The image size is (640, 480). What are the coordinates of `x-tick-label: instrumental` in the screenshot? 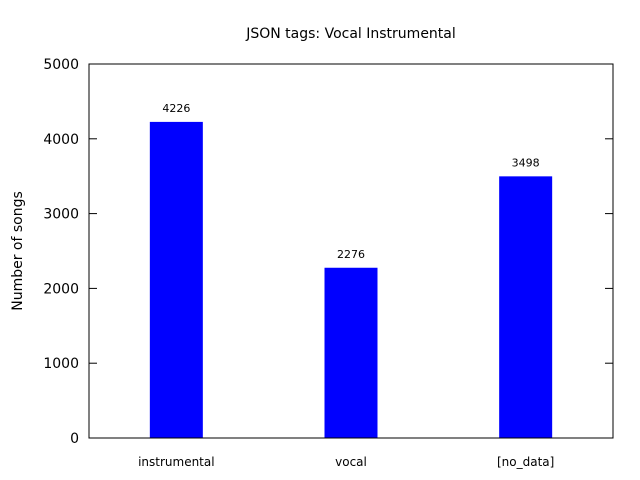 It's located at (176, 462).